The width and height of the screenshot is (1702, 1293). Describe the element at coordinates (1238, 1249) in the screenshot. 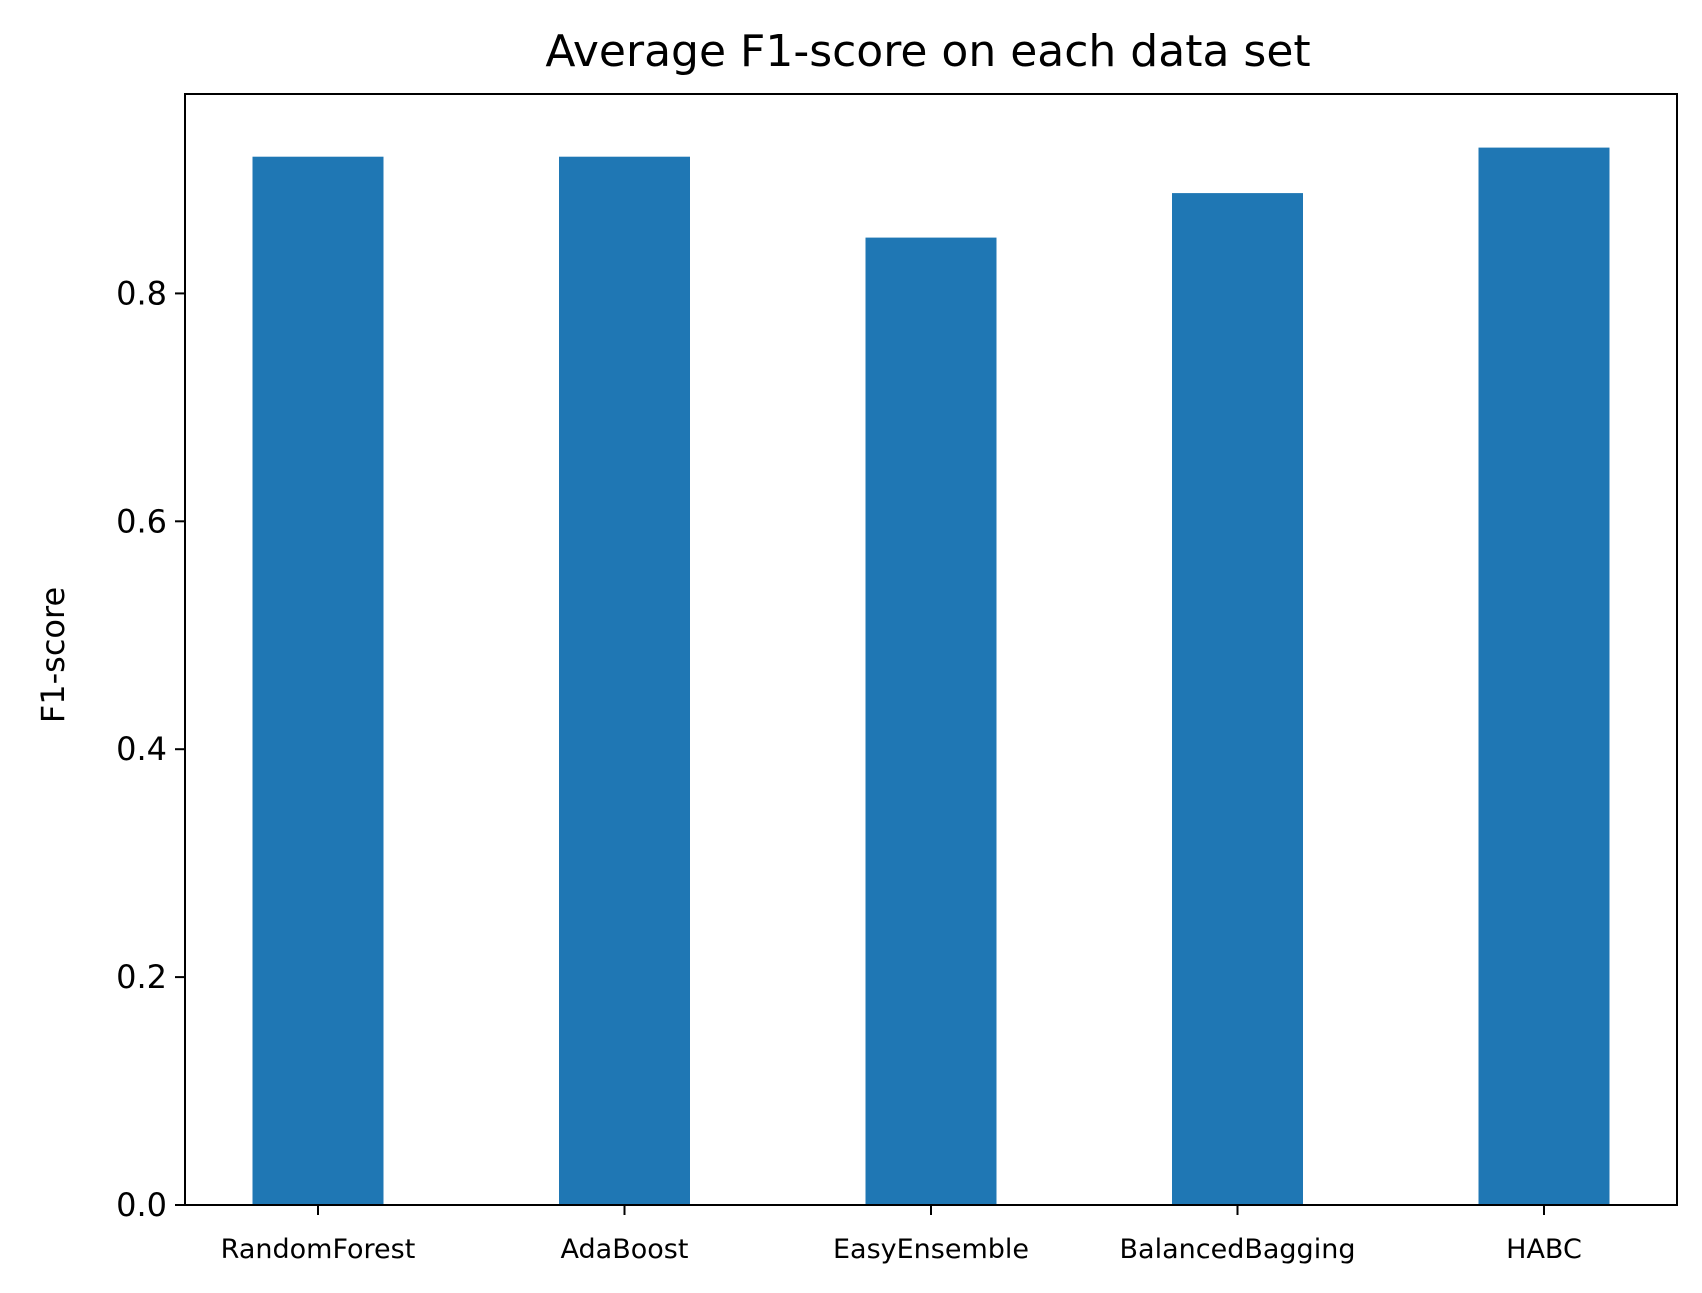

I see `x-tick-label: BalancedBagging` at that location.